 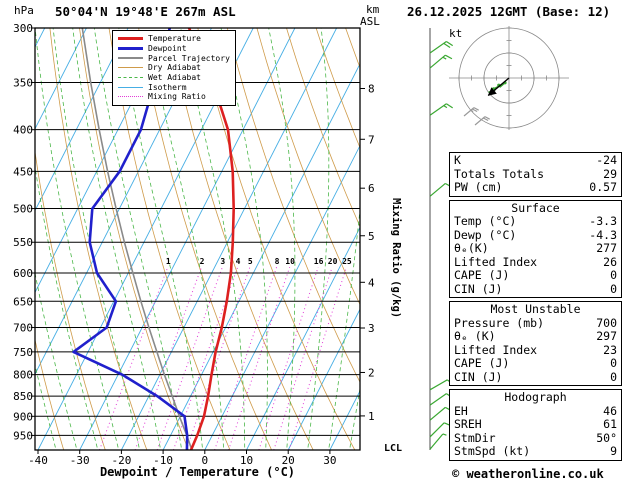 What do you see at coordinates (610, 410) in the screenshot?
I see `stats-value: 46` at bounding box center [610, 410].